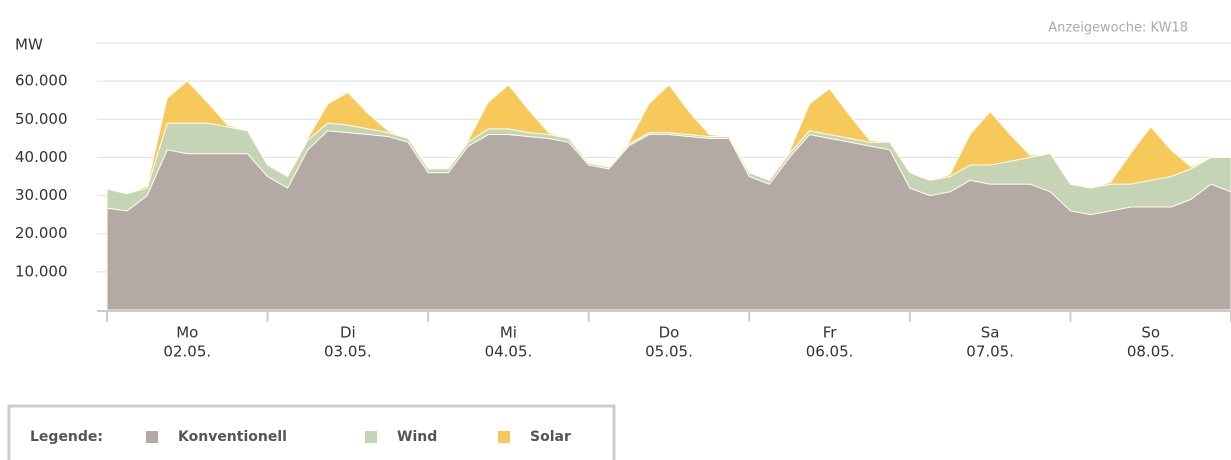 Image resolution: width=1231 pixels, height=460 pixels. What do you see at coordinates (1150, 333) in the screenshot?
I see `day-name: So` at bounding box center [1150, 333].